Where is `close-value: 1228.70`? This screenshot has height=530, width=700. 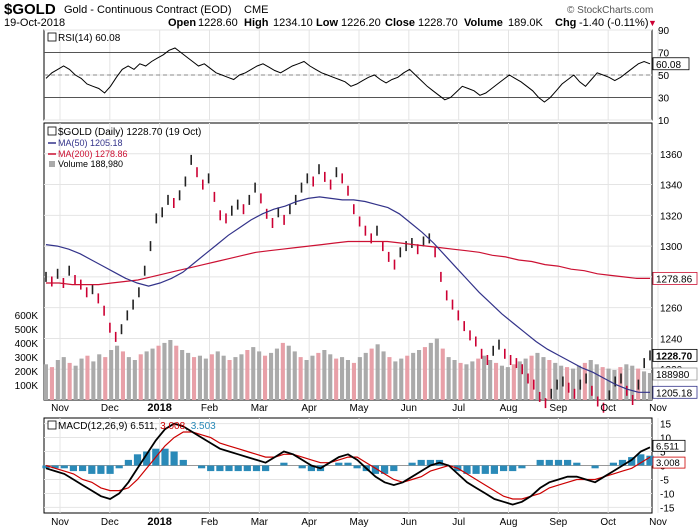
close-value: 1228.70 is located at coordinates (438, 23).